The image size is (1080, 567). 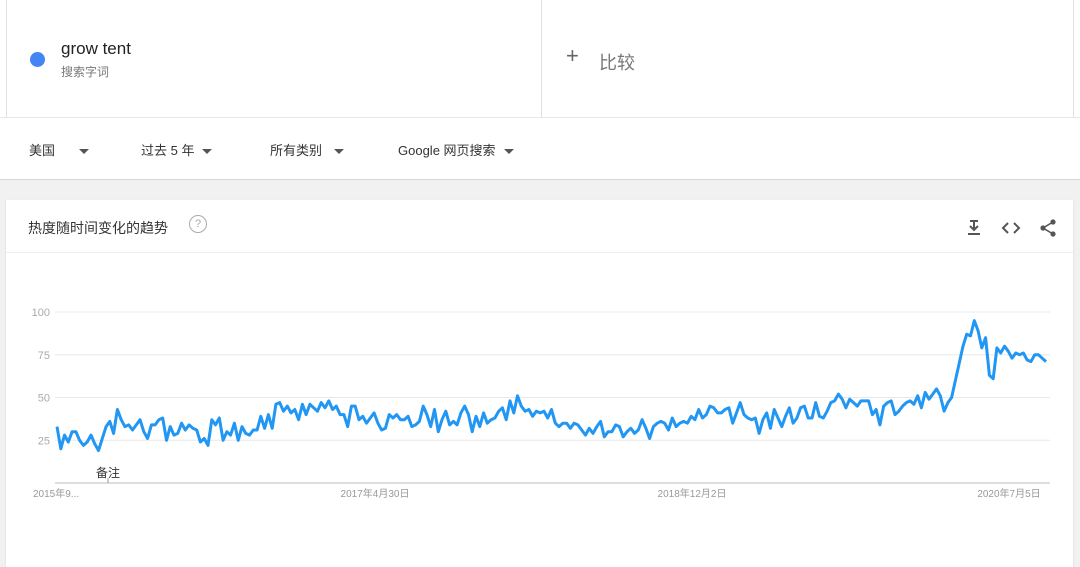 What do you see at coordinates (59, 149) in the screenshot?
I see `region-filter: 美国` at bounding box center [59, 149].